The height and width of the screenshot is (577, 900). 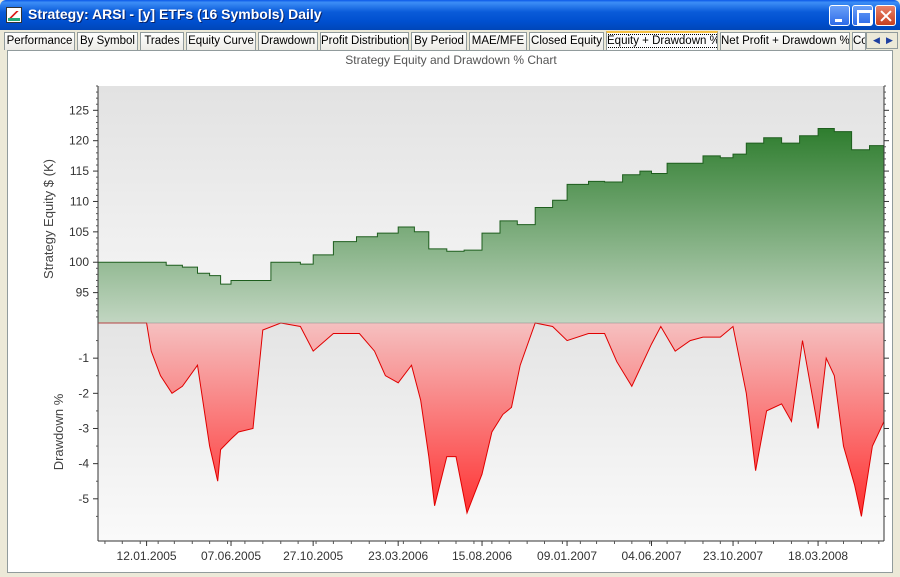 I want to click on drawdown-y-tick-label: -4, so click(x=83, y=464).